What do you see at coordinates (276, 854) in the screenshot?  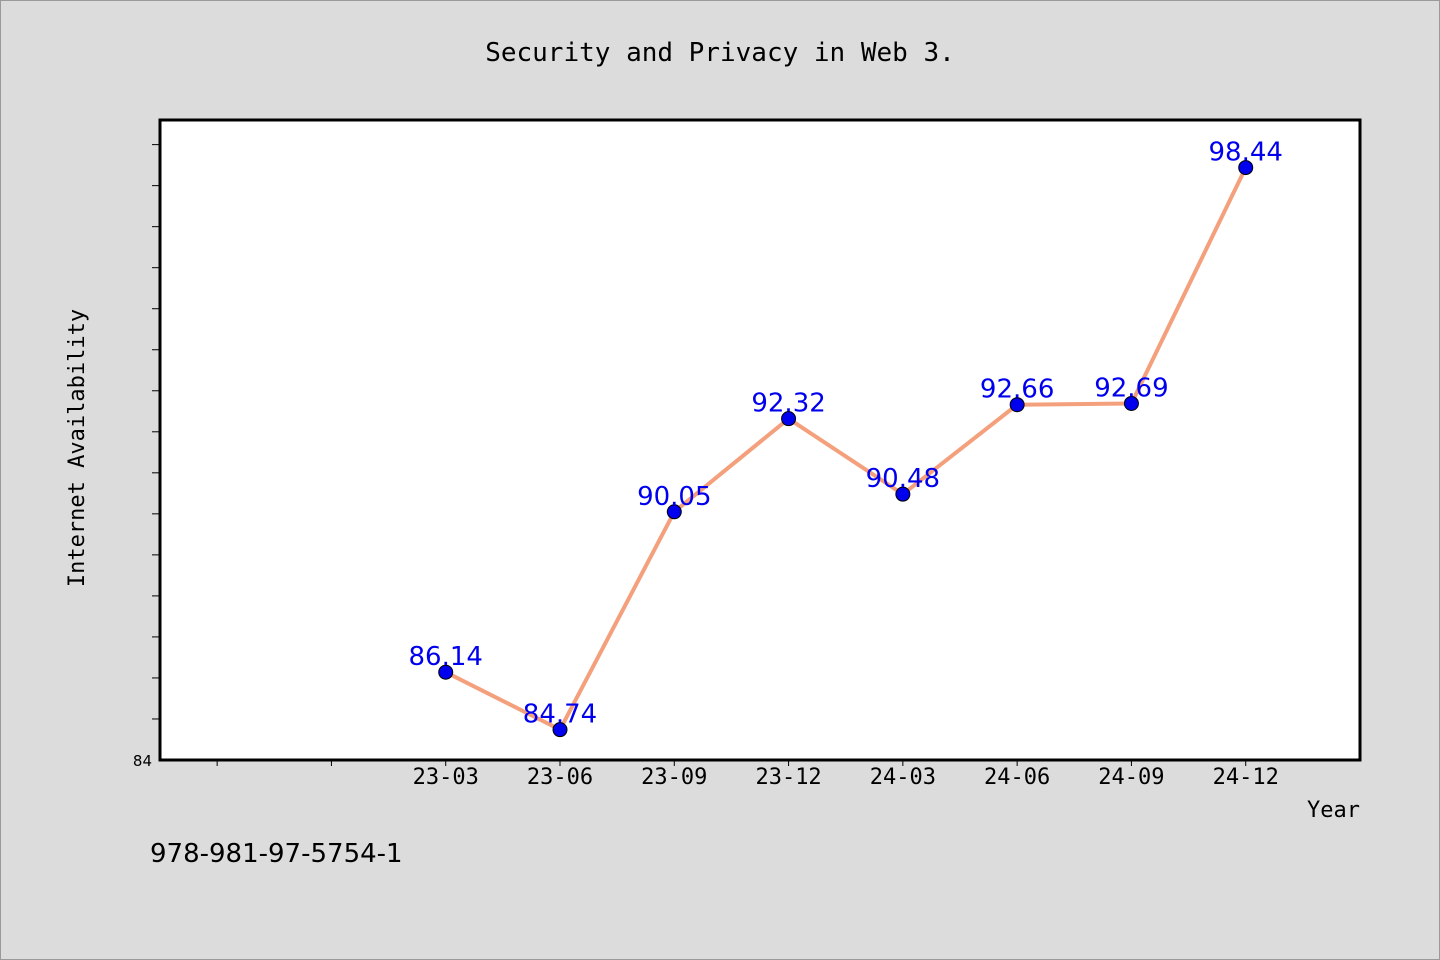 I see `isbn-text: 978-981-97-5754-1` at bounding box center [276, 854].